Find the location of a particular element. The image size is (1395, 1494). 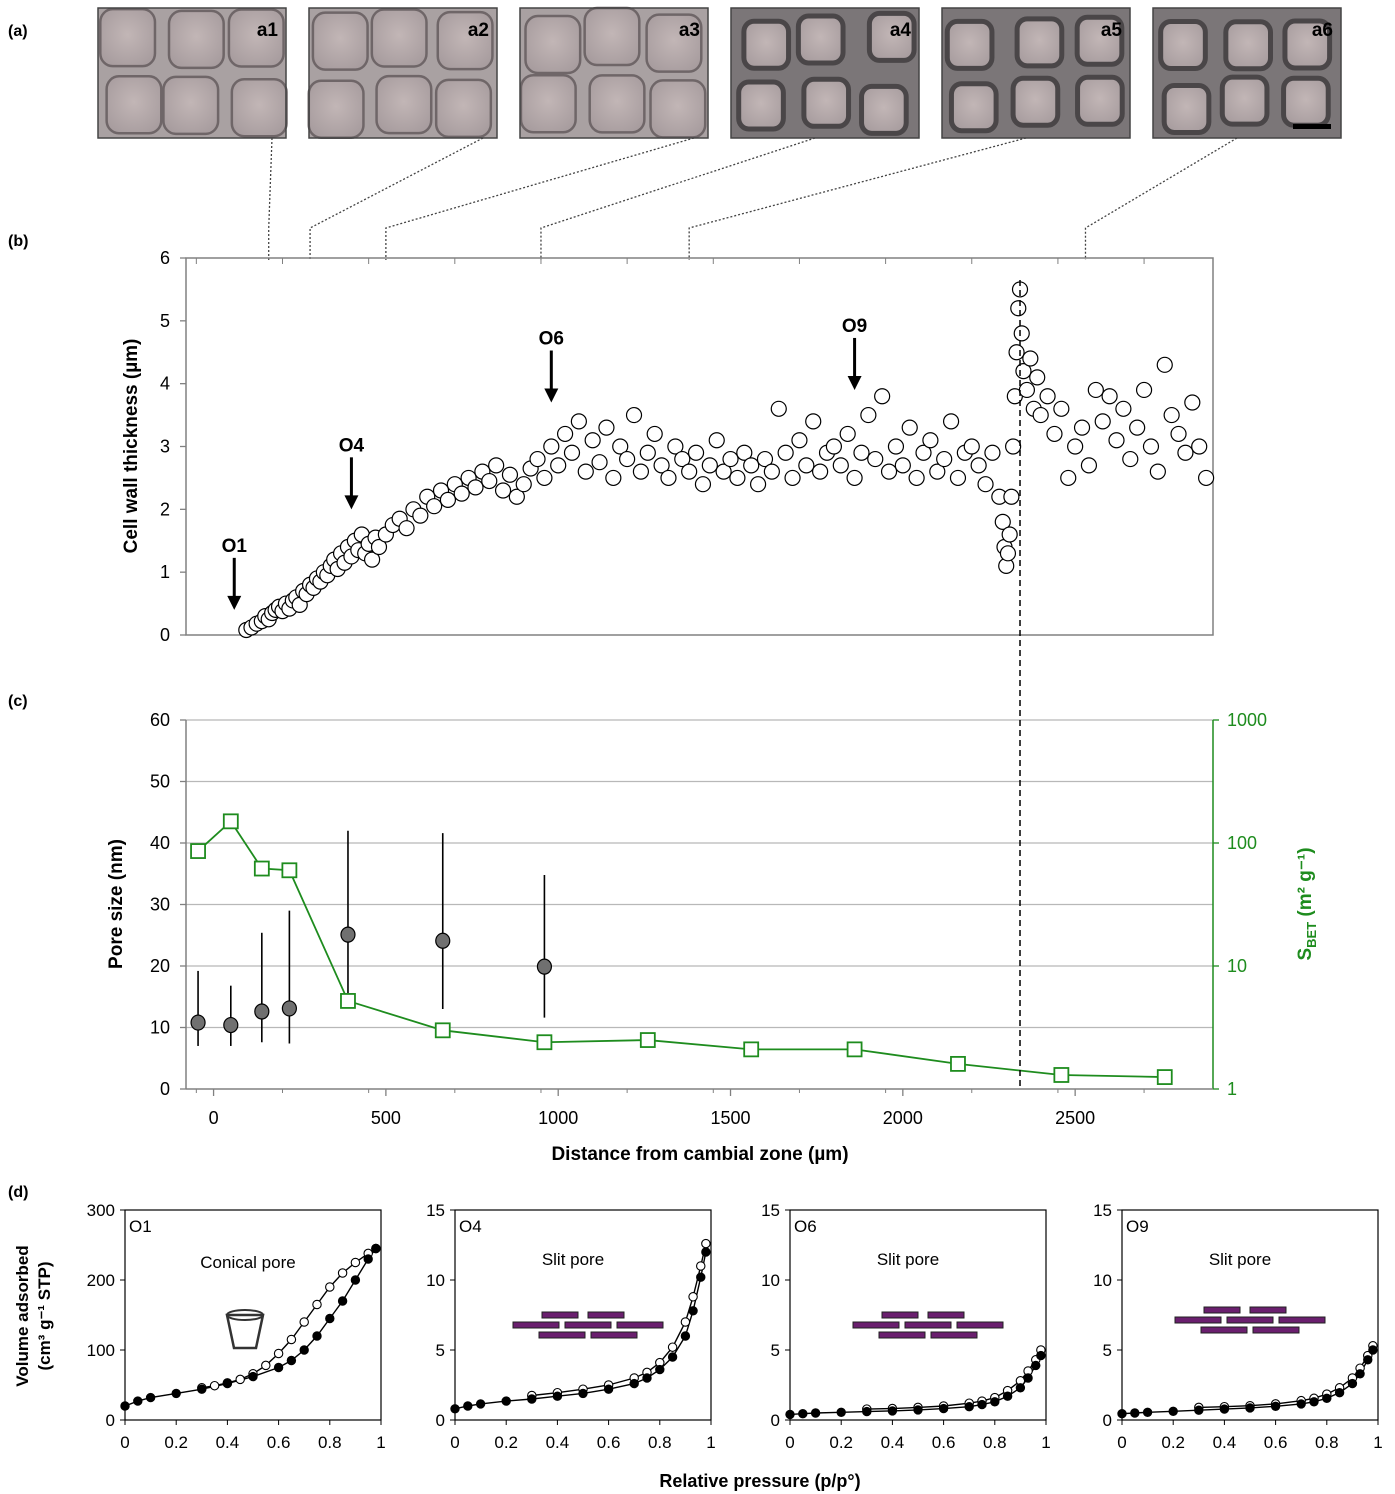

y-tick-label-b: 5 is located at coordinates (165, 321).